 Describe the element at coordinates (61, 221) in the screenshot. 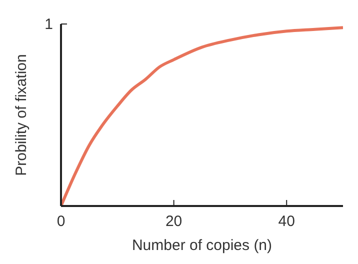

I see `x-tick-label: 0` at that location.